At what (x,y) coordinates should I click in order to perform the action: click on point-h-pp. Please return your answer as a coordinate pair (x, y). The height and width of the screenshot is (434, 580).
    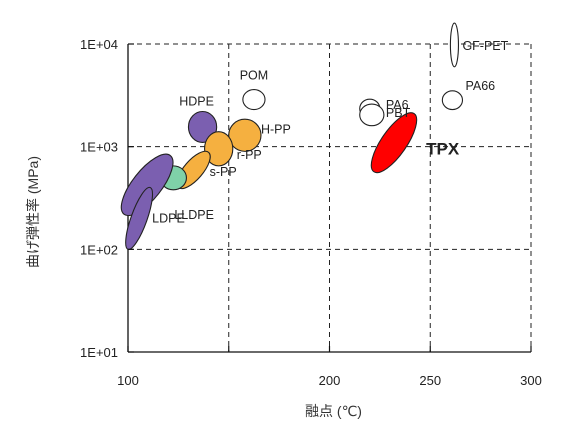
    Looking at the image, I should click on (245, 135).